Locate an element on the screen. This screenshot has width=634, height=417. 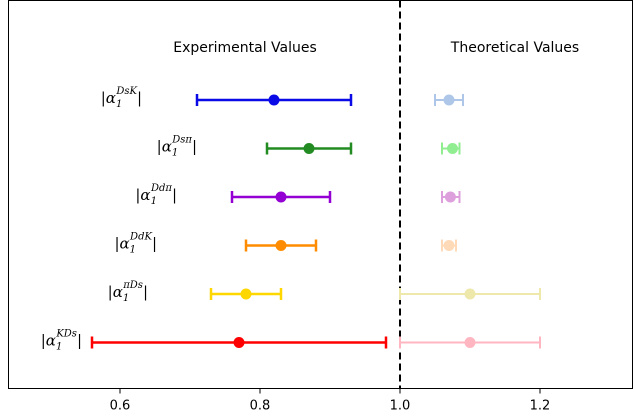
x-axis: 0.6 0.8 1.0 1.2 is located at coordinates (330, 401).